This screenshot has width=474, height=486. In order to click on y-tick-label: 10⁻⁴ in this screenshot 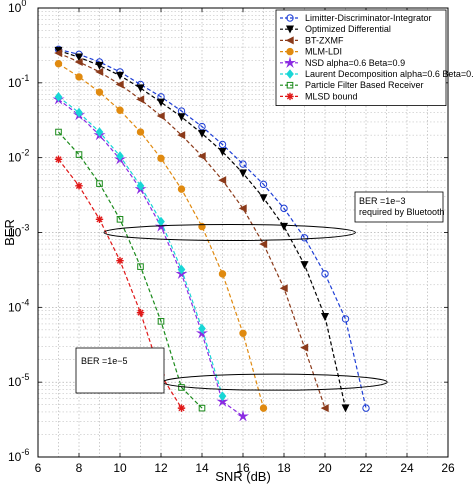, I will do `click(18, 305)`.